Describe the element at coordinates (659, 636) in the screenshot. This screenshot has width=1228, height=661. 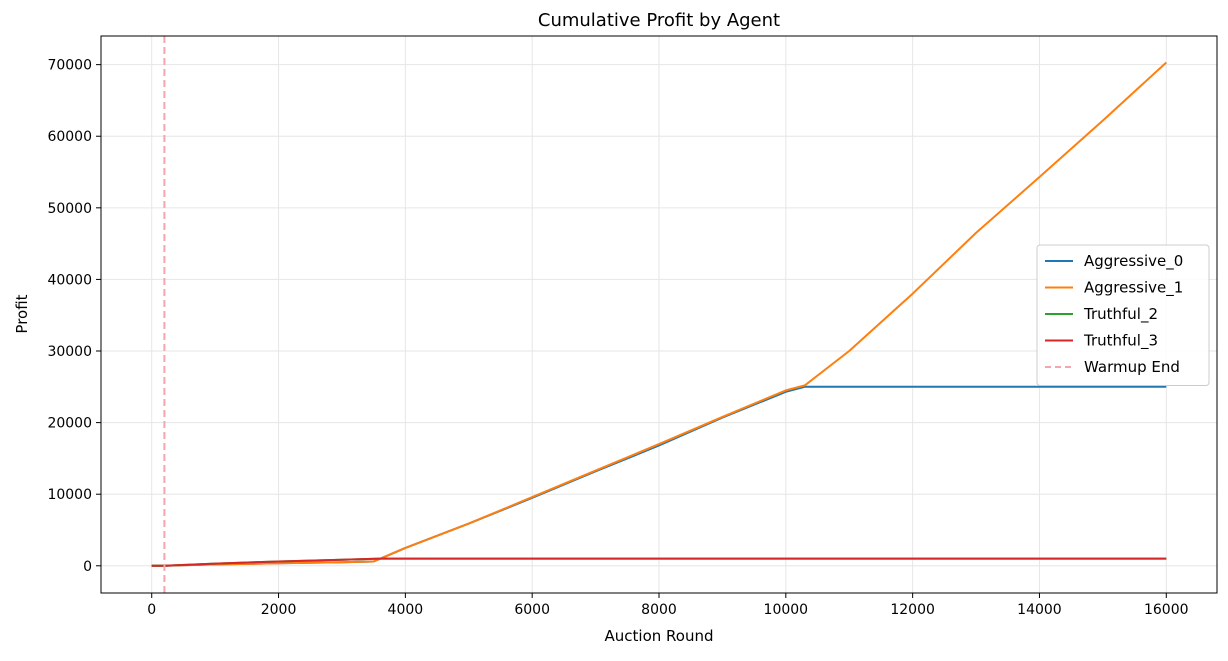
I see `x-axis-label: Auction Round` at that location.